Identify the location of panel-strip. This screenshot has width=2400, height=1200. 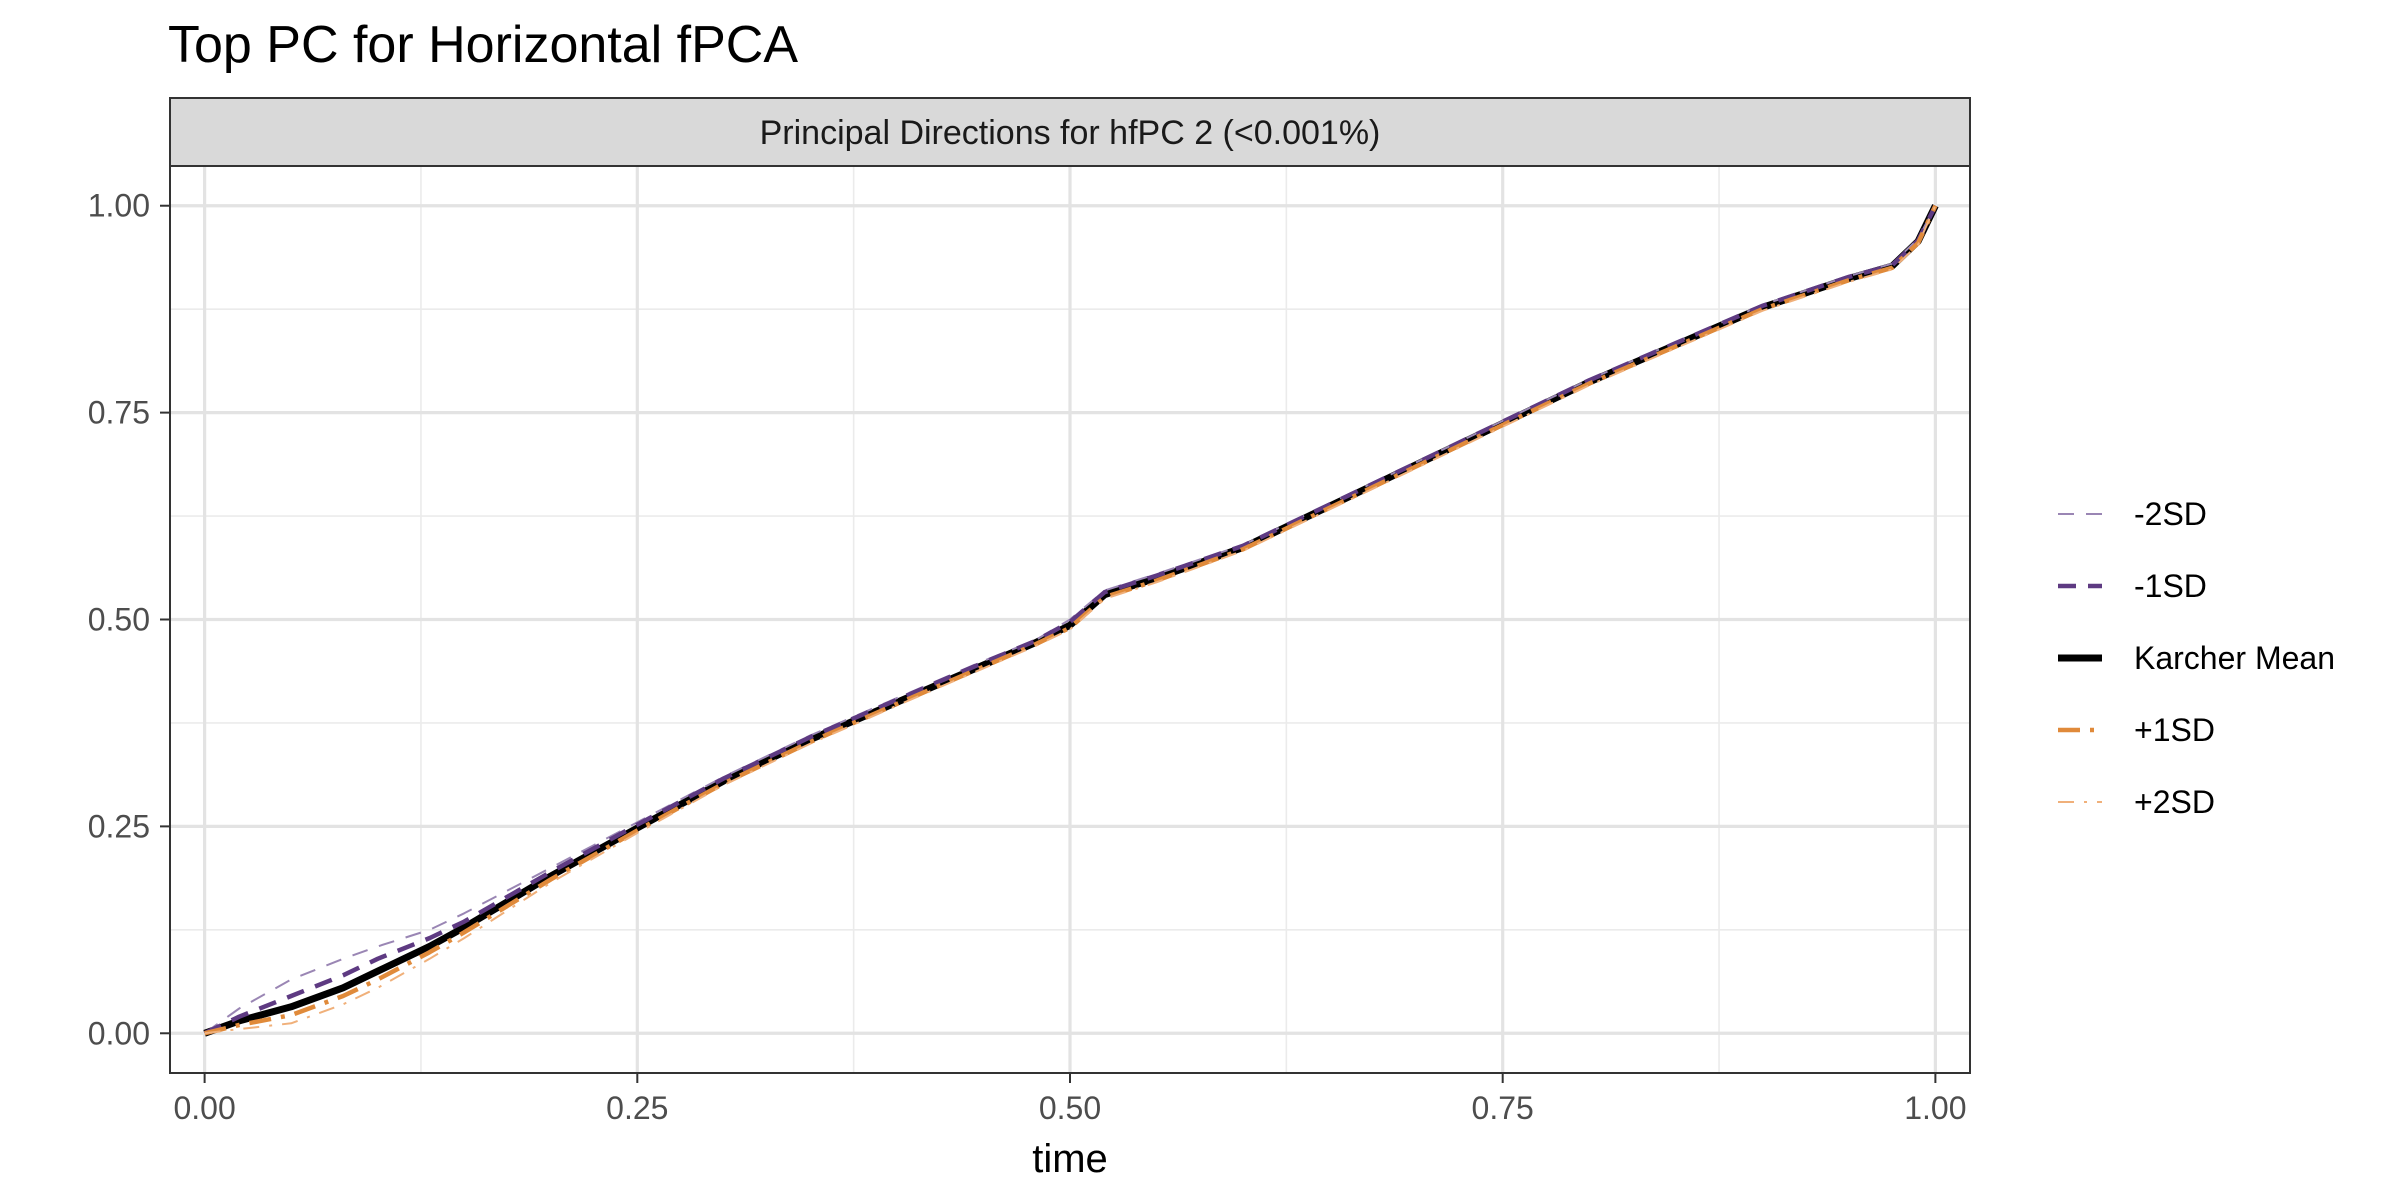
(1070, 132).